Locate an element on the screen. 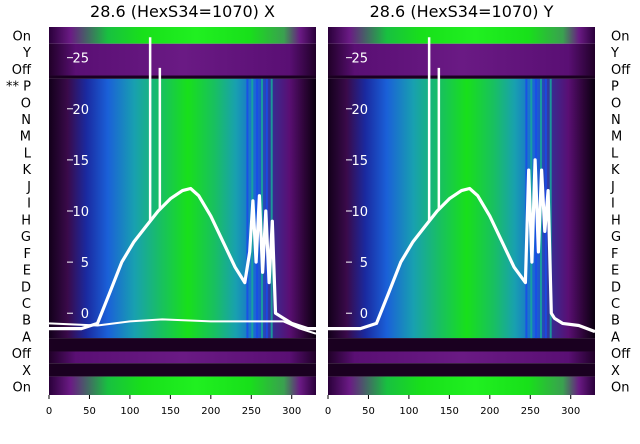  row-label-left: N is located at coordinates (26, 120).